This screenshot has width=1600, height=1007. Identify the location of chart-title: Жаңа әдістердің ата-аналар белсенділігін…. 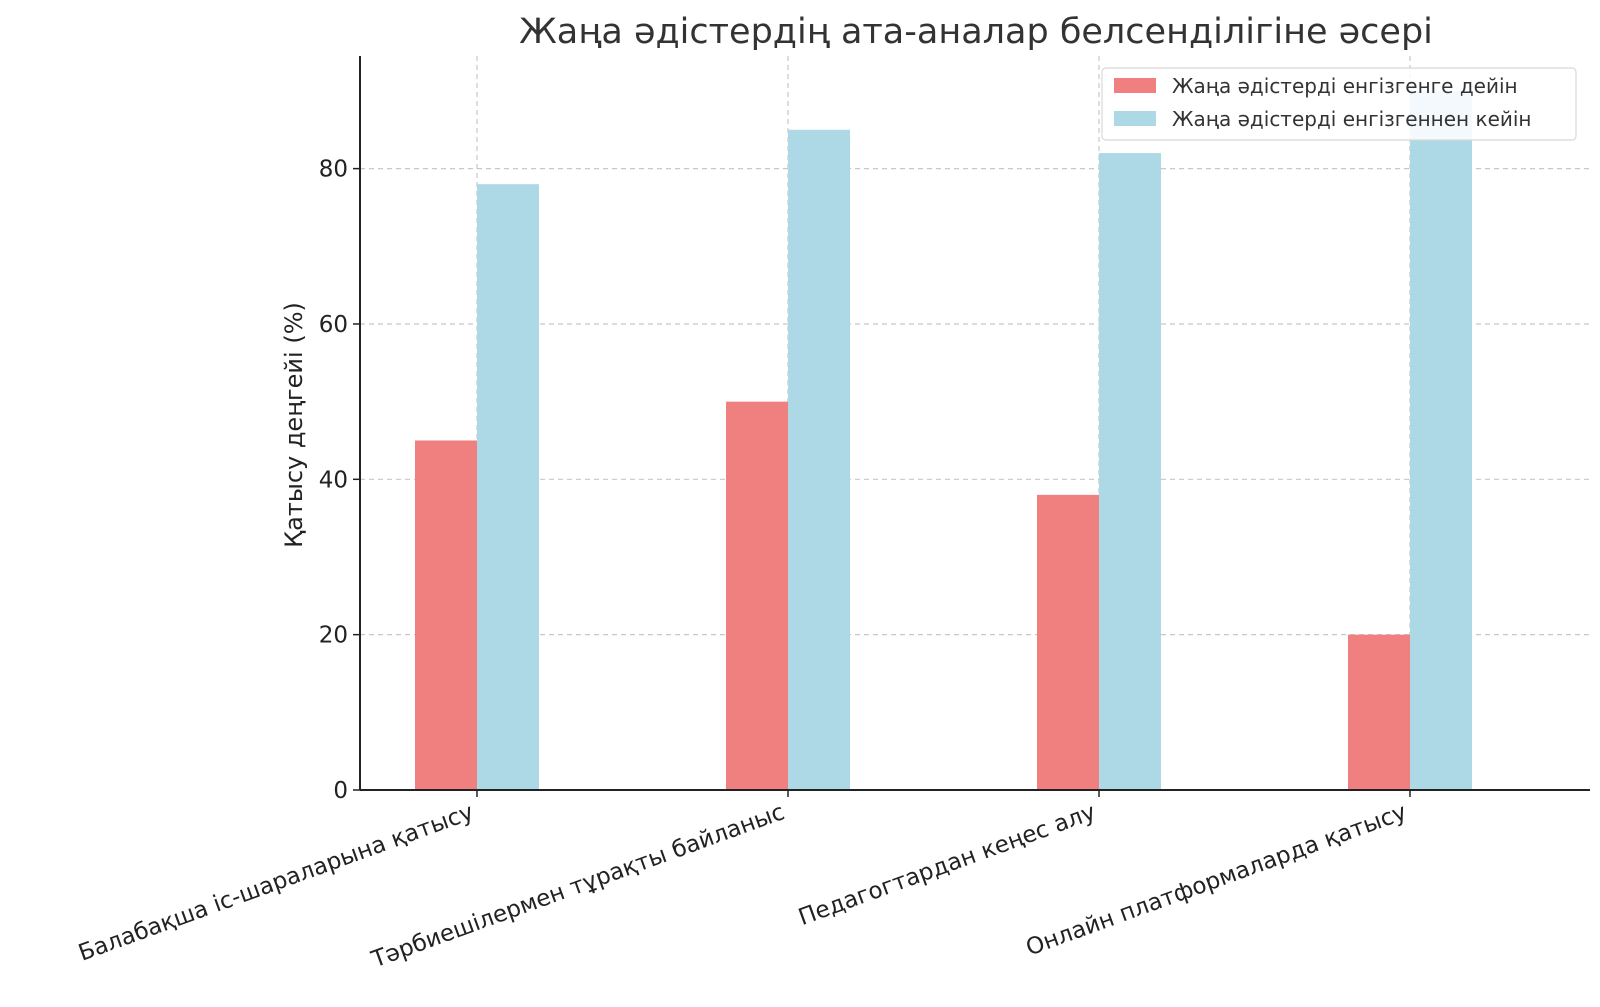
(976, 32).